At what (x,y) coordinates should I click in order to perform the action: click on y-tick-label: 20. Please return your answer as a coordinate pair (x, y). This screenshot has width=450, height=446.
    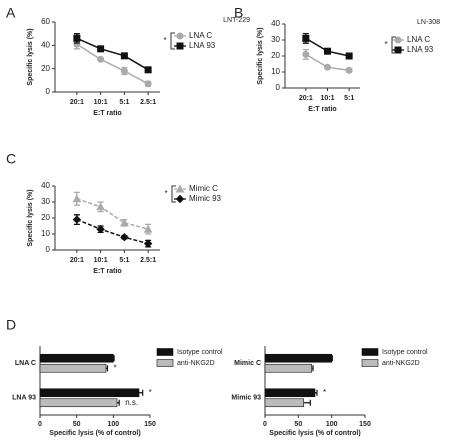
    Looking at the image, I should click on (45, 217).